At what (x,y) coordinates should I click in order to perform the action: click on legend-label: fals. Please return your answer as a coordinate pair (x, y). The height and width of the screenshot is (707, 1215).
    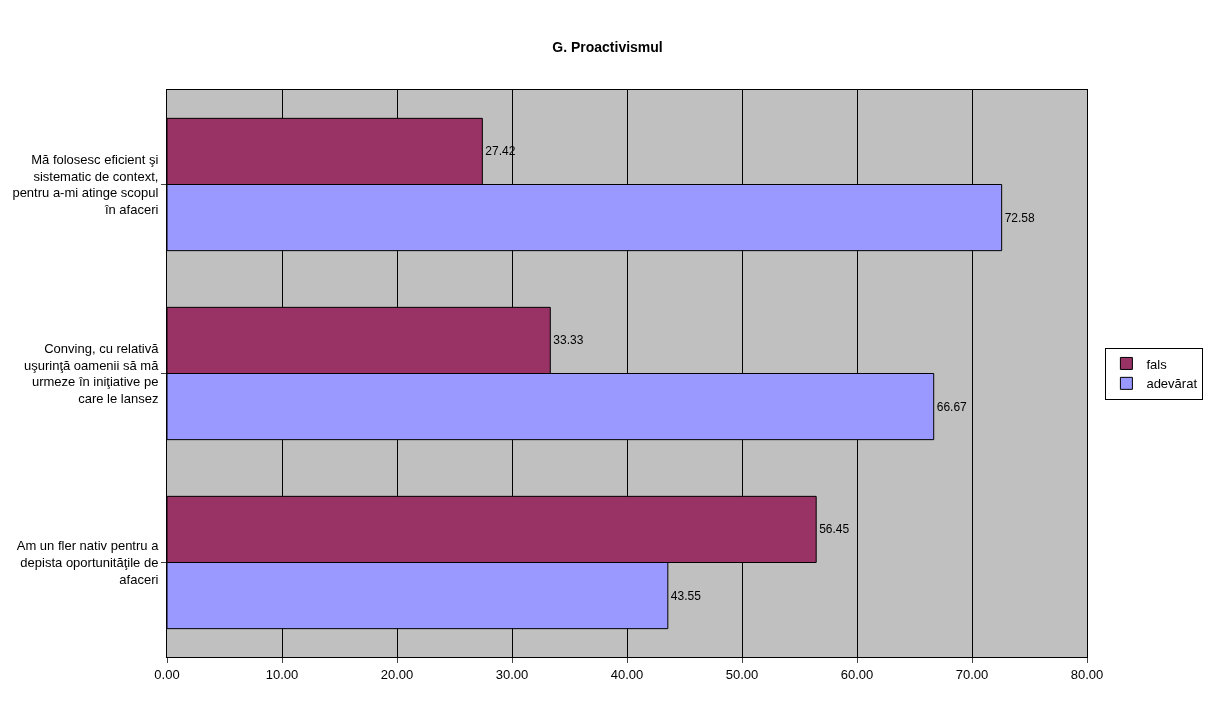
    Looking at the image, I should click on (1157, 364).